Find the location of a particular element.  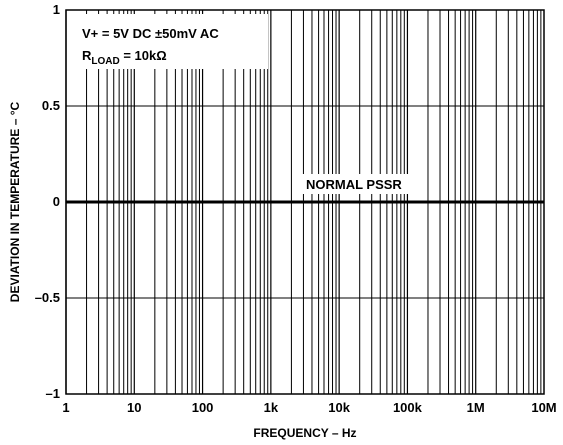

series-label-box: NORMAL PSSR is located at coordinates (357, 184).